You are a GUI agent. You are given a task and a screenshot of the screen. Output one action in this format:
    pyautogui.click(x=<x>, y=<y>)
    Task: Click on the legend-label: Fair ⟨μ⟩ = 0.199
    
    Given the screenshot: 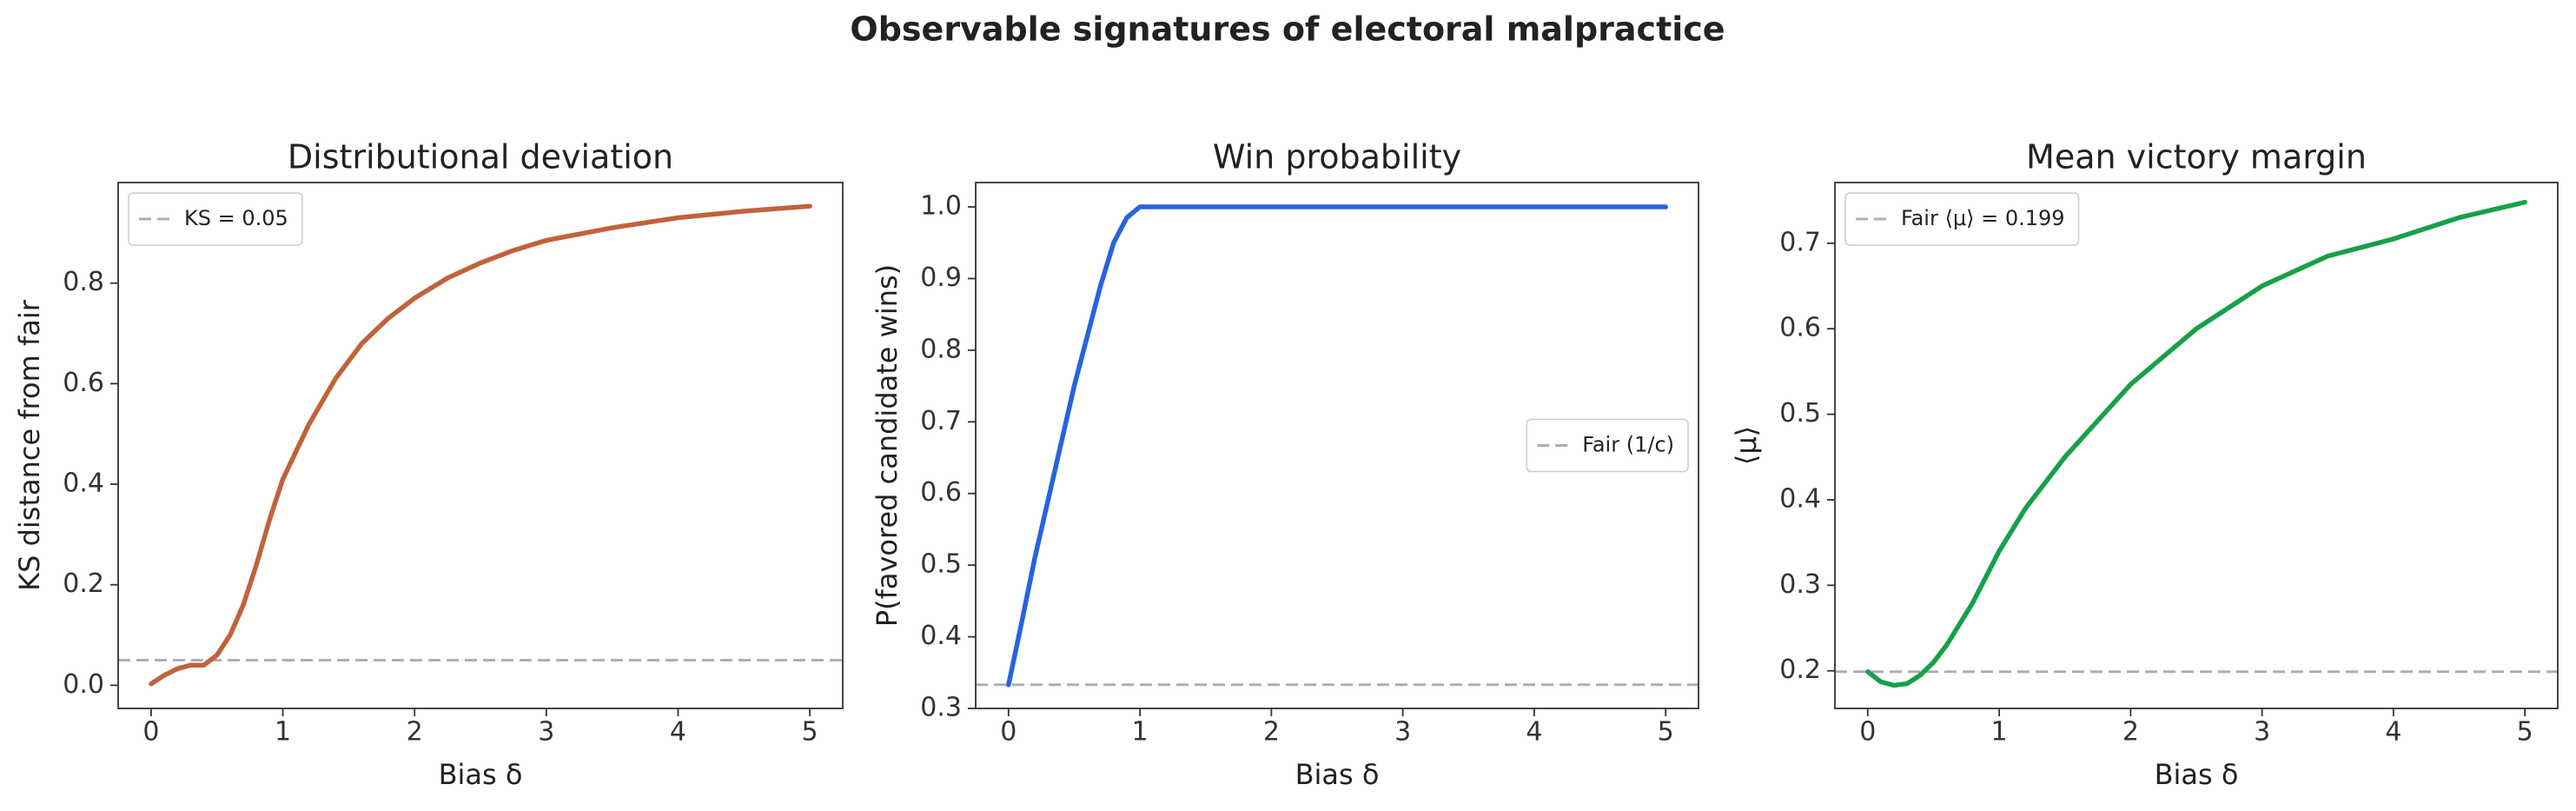 What is the action you would take?
    pyautogui.click(x=1983, y=218)
    